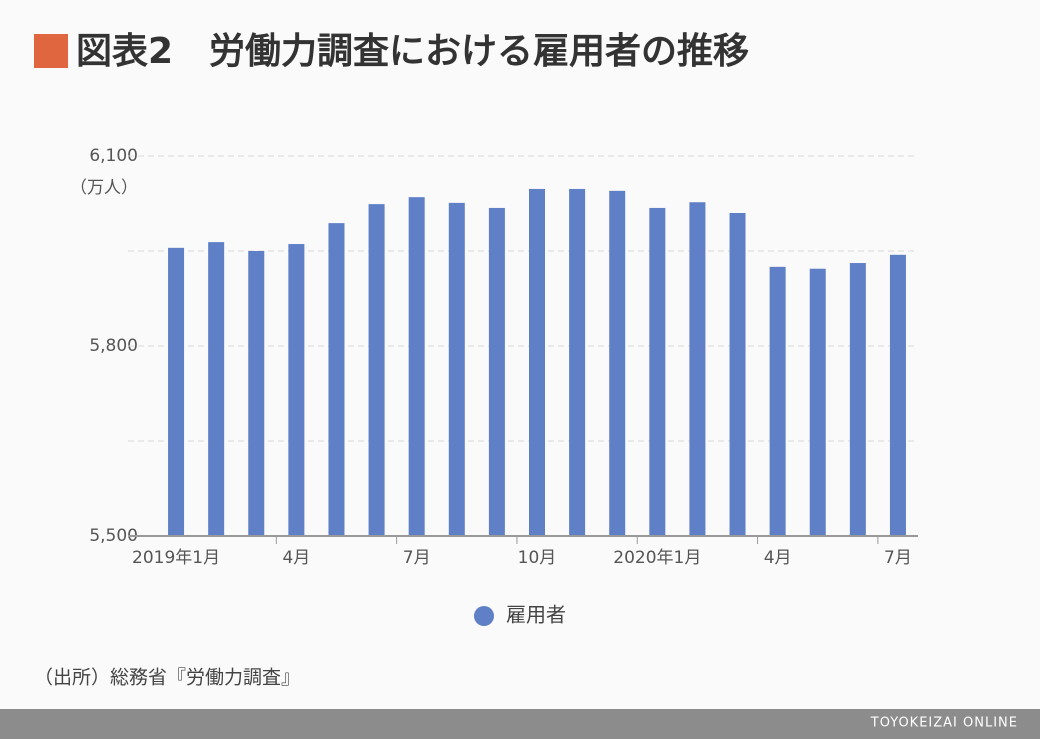  I want to click on legend-marker, so click(484, 616).